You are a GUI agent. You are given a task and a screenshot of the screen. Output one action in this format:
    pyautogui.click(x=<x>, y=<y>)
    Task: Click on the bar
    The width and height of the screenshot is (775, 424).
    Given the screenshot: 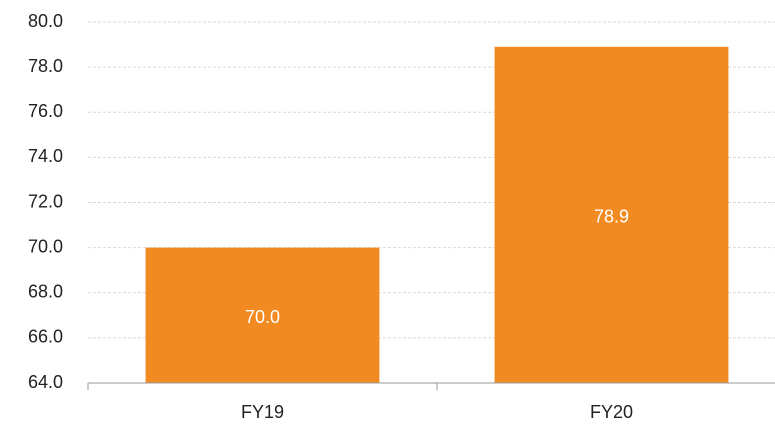 What is the action you would take?
    pyautogui.click(x=262, y=315)
    